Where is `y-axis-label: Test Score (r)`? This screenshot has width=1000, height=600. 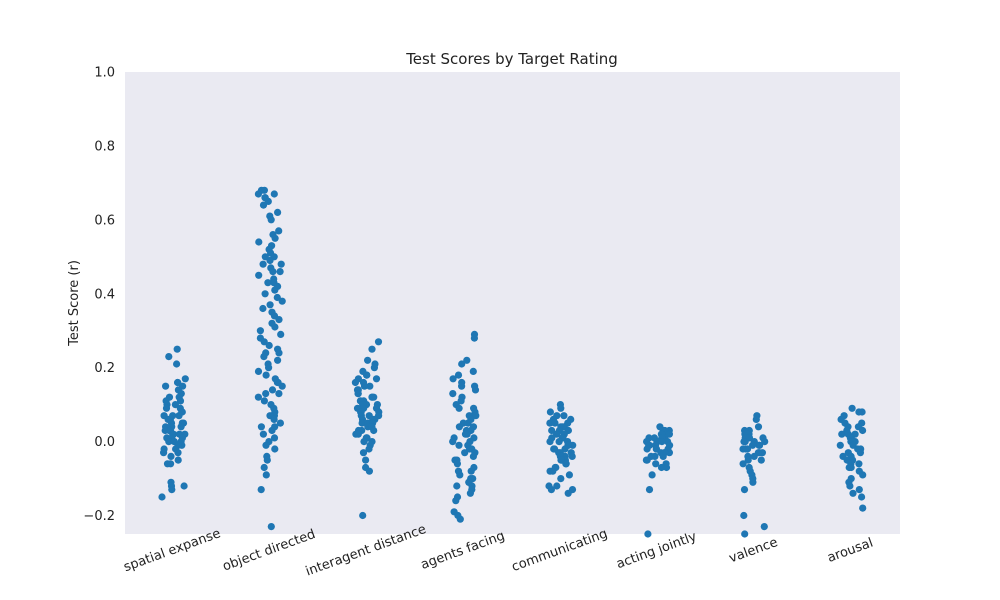 y-axis-label: Test Score (r) is located at coordinates (74, 303).